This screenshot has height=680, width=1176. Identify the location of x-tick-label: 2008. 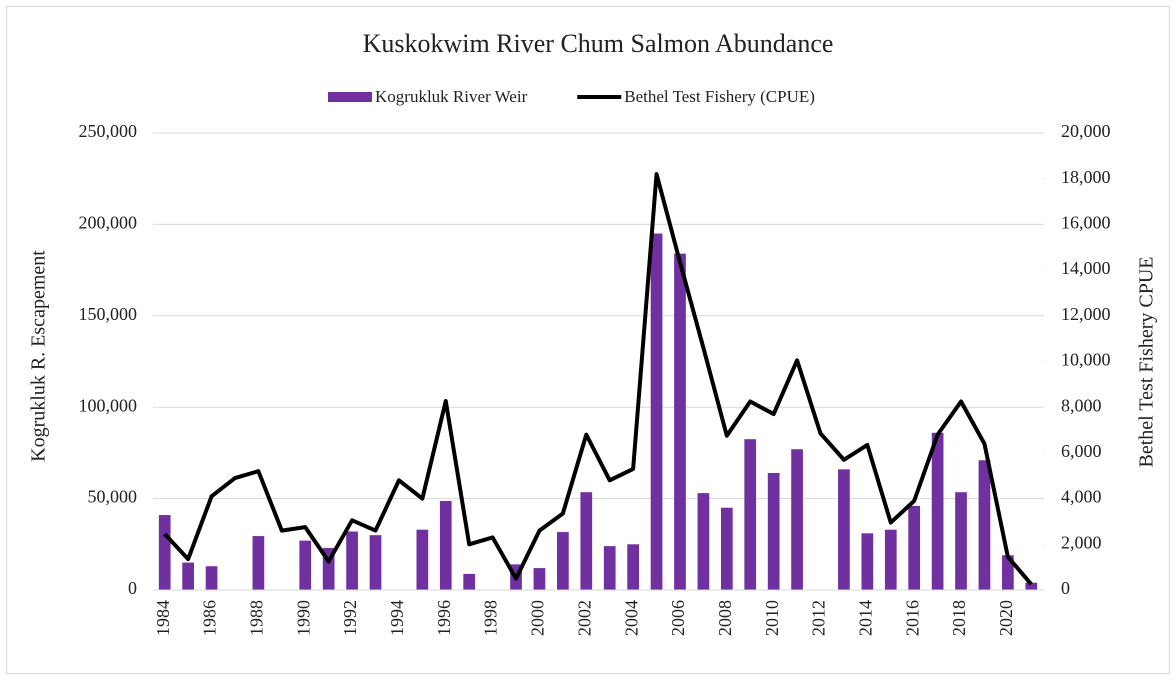
(725, 618).